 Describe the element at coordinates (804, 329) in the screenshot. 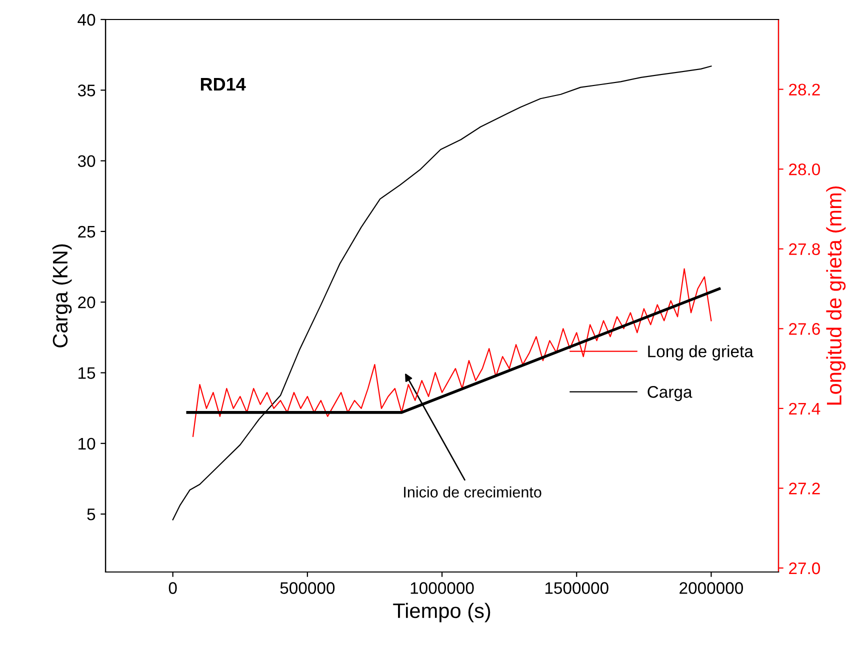

I see `y2-tick-label: 27.6` at that location.